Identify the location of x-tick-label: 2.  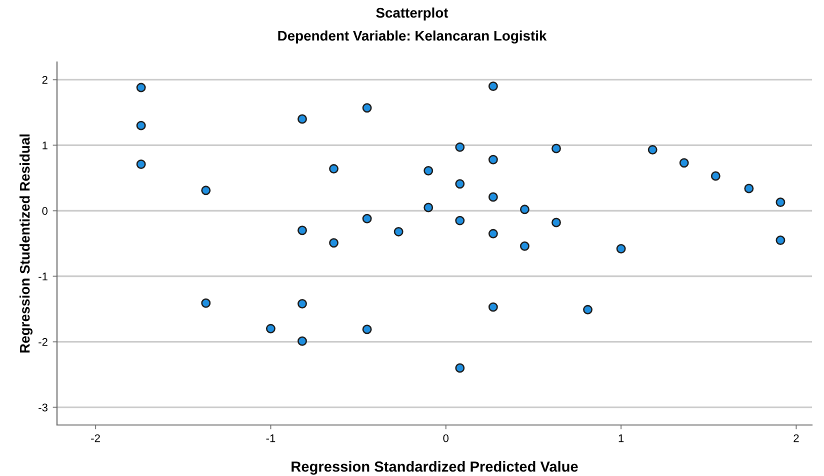
(796, 438).